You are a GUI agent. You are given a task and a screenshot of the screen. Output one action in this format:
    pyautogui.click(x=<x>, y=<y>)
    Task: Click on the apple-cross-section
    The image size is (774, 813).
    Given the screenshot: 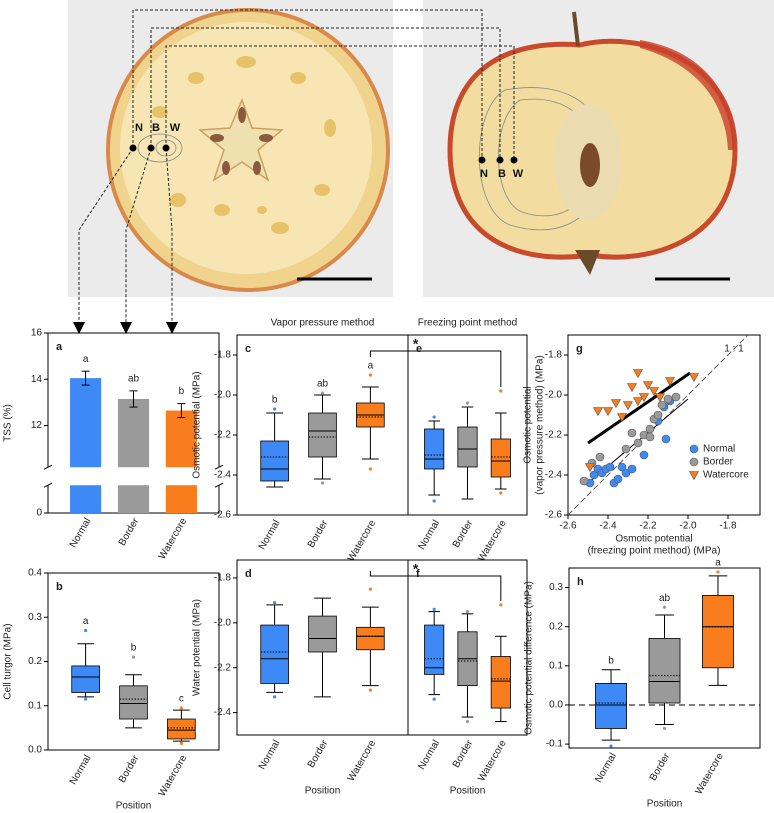 What is the action you would take?
    pyautogui.click(x=248, y=150)
    